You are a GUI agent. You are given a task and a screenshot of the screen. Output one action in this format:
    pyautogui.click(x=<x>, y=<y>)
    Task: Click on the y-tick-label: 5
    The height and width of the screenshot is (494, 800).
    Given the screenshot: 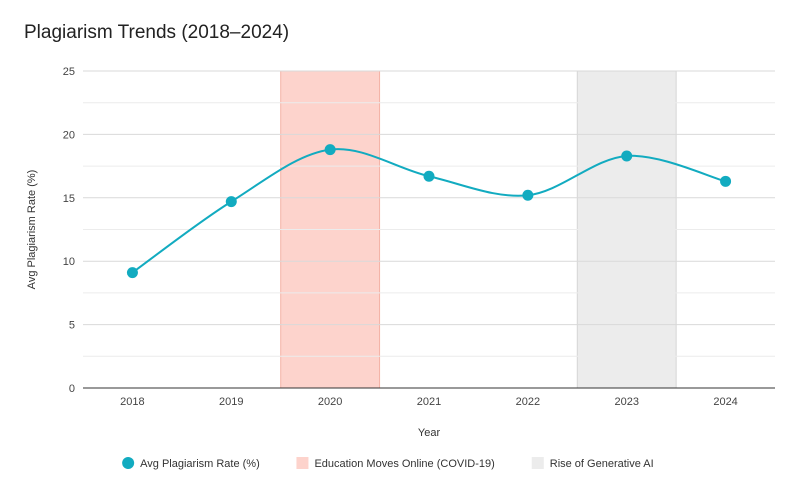 What is the action you would take?
    pyautogui.click(x=72, y=326)
    